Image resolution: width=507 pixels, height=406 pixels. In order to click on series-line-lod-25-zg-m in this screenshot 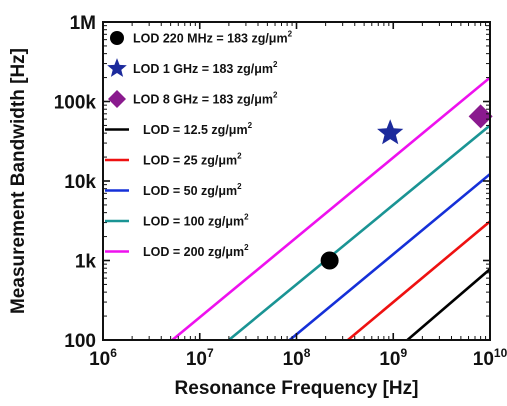, I will do `click(418, 280)`.